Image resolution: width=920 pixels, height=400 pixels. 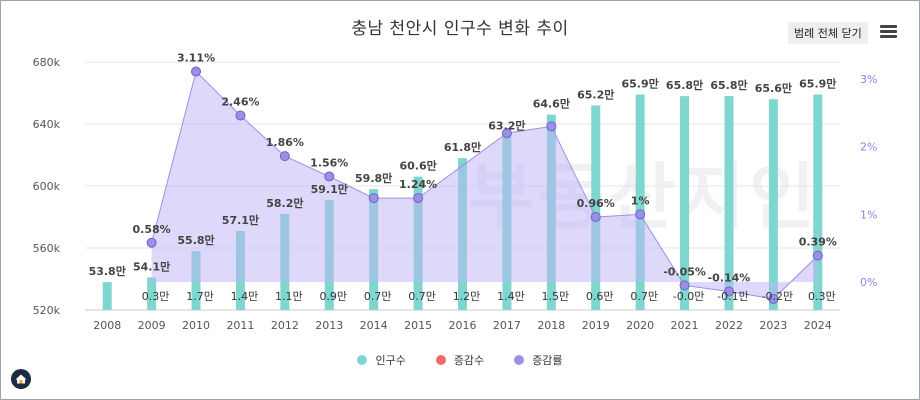 What do you see at coordinates (196, 58) in the screenshot?
I see `rate-label: 3.11%` at bounding box center [196, 58].